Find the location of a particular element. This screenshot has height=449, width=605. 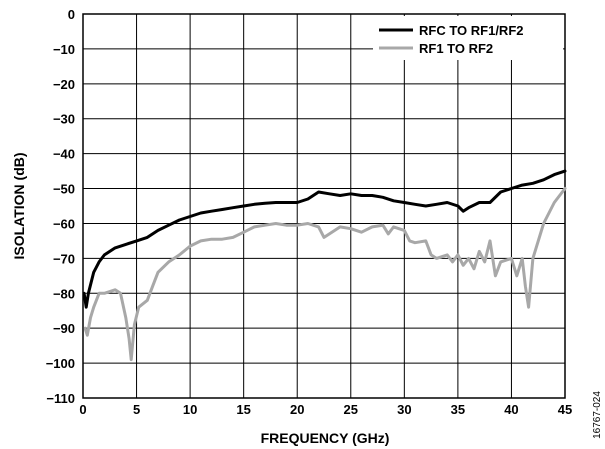

x-tick-label: 20 is located at coordinates (297, 409).